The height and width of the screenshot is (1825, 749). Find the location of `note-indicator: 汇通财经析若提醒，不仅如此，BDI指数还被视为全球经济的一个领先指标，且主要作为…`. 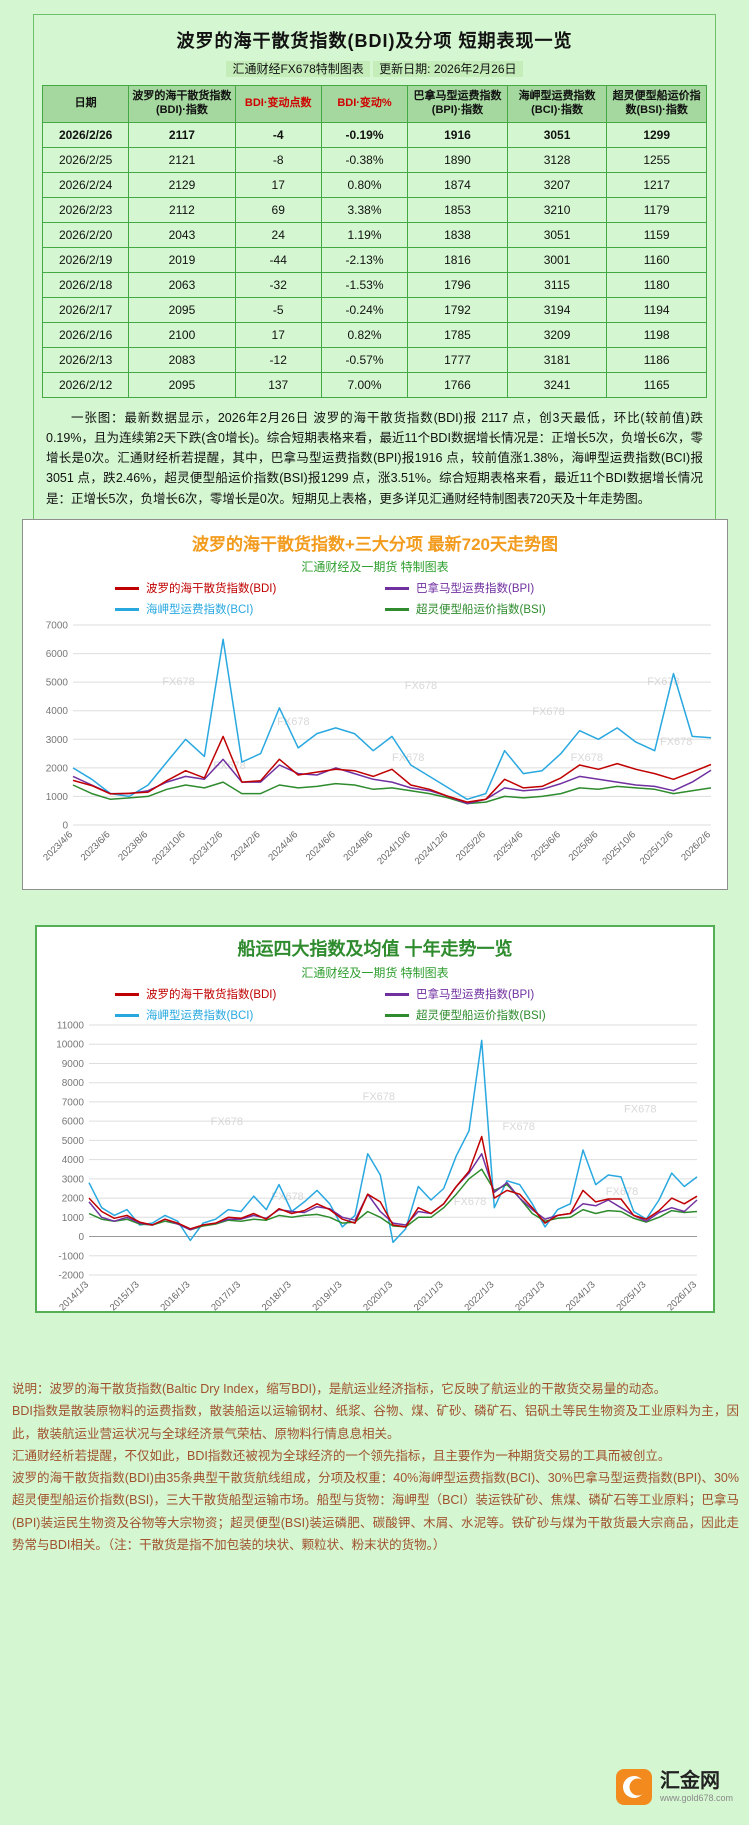

note-indicator: 汇通财经析若提醒，不仅如此，BDI指数还被视为全球经济的一个领先指标，且主要作为… is located at coordinates (341, 1455).